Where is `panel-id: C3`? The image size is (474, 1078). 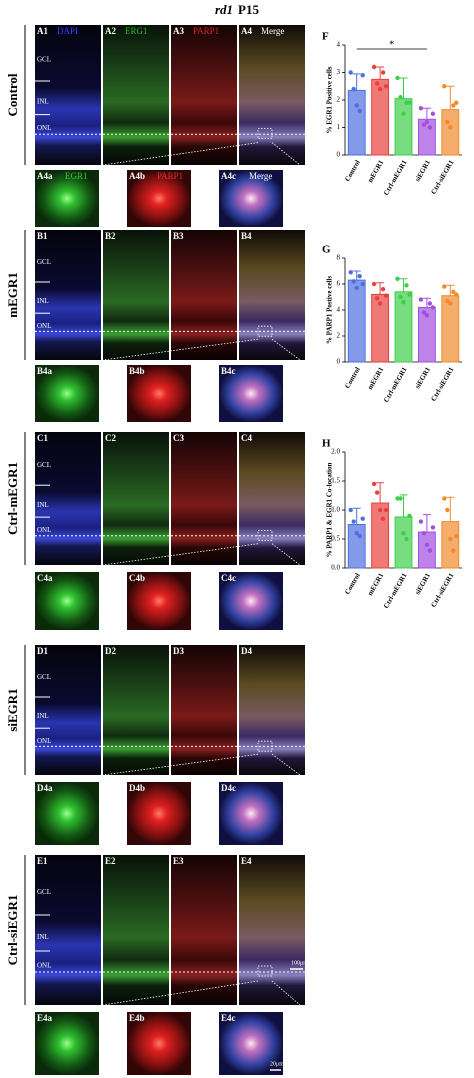 panel-id: C3 is located at coordinates (178, 438).